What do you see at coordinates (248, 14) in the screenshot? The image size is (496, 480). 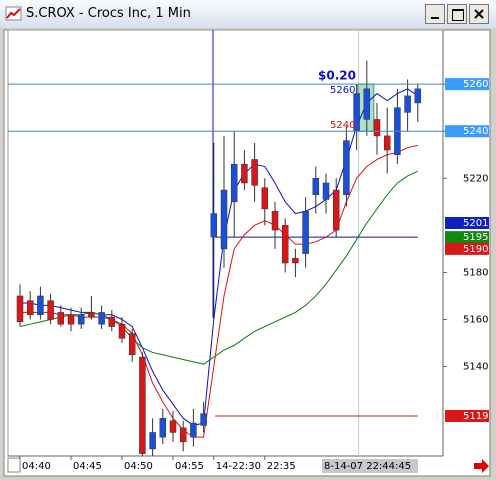 I see `title-bar: S.CROX - Crocs Inc, 1 Min` at bounding box center [248, 14].